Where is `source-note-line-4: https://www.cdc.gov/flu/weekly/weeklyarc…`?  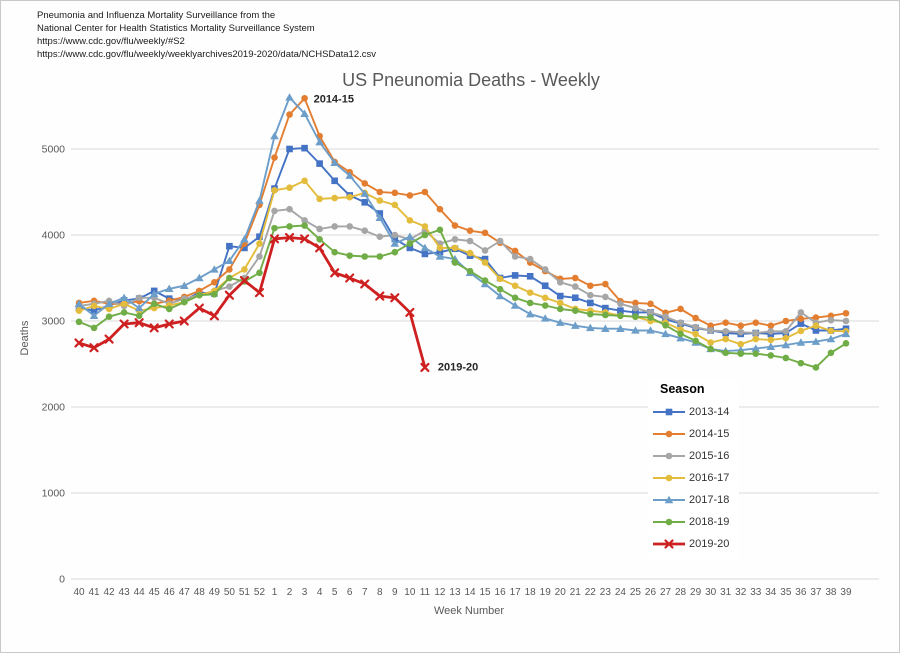 source-note-line-4: https://www.cdc.gov/flu/weekly/weeklyarc… is located at coordinates (206, 54).